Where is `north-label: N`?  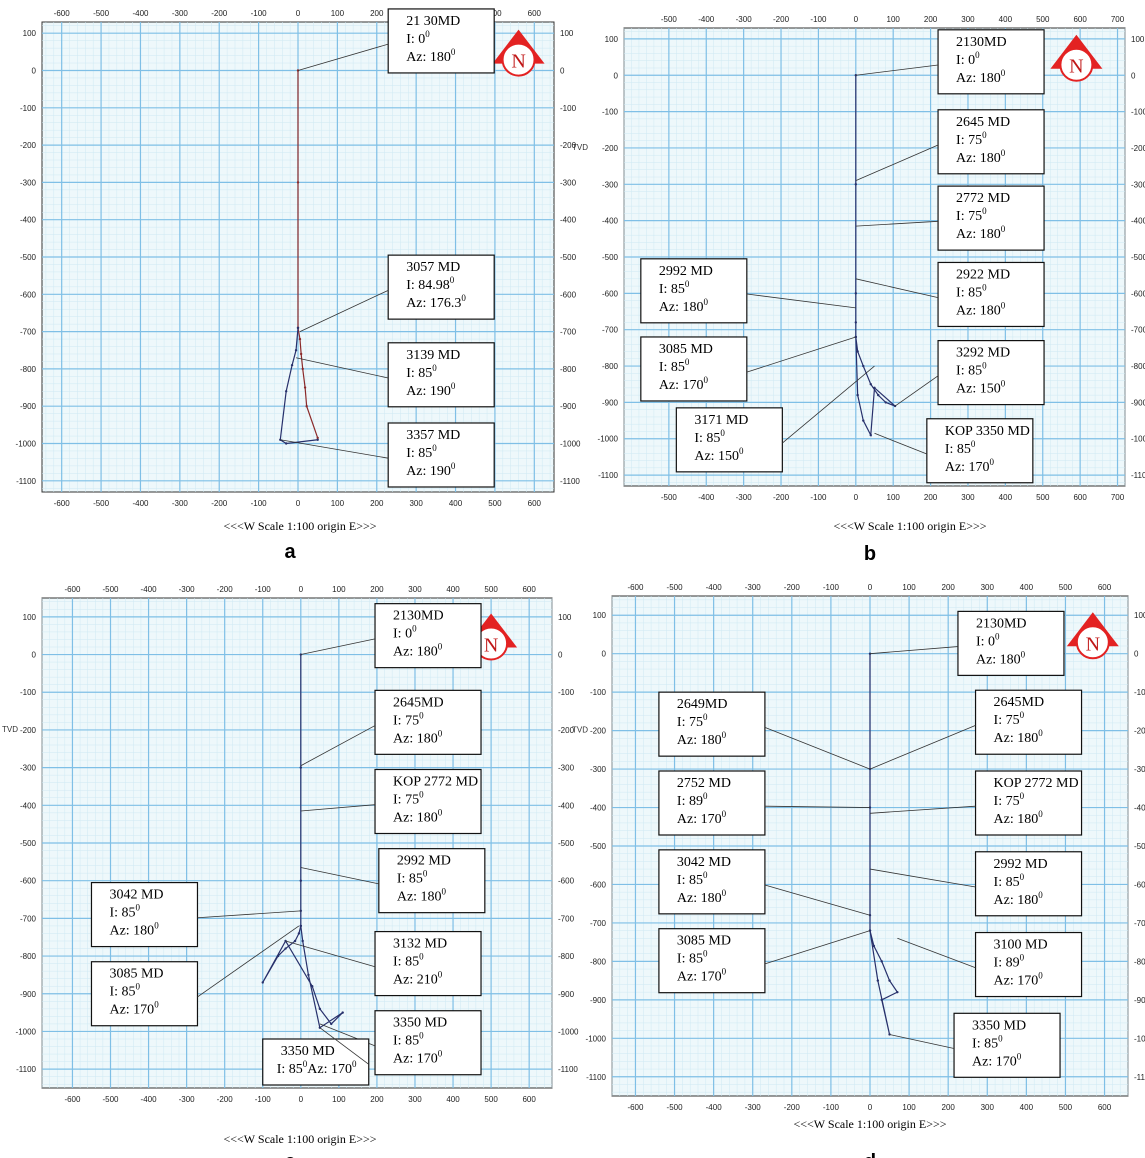 north-label: N is located at coordinates (518, 62).